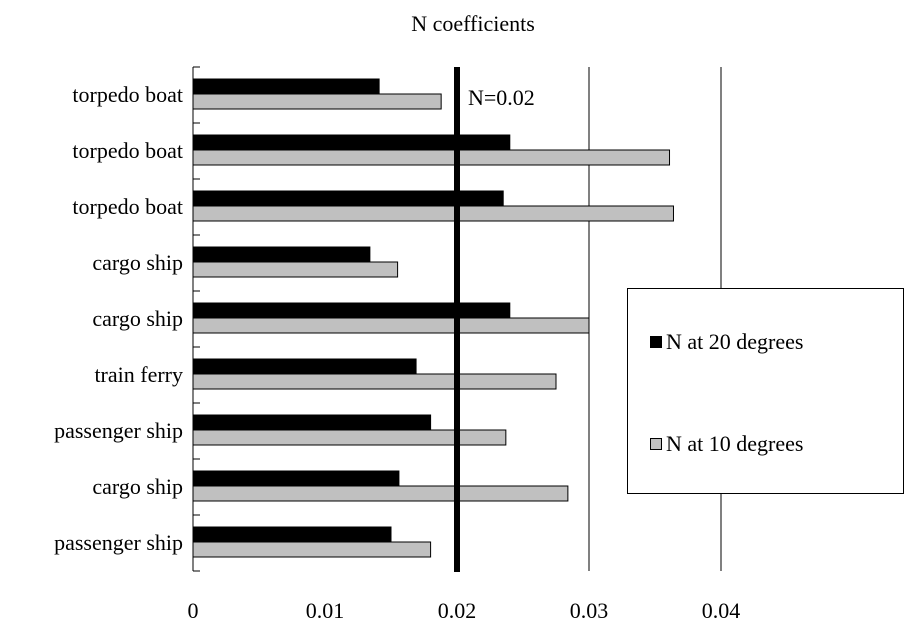 The width and height of the screenshot is (904, 622). I want to click on legend-item-10: N at 10 degrees, so click(726, 444).